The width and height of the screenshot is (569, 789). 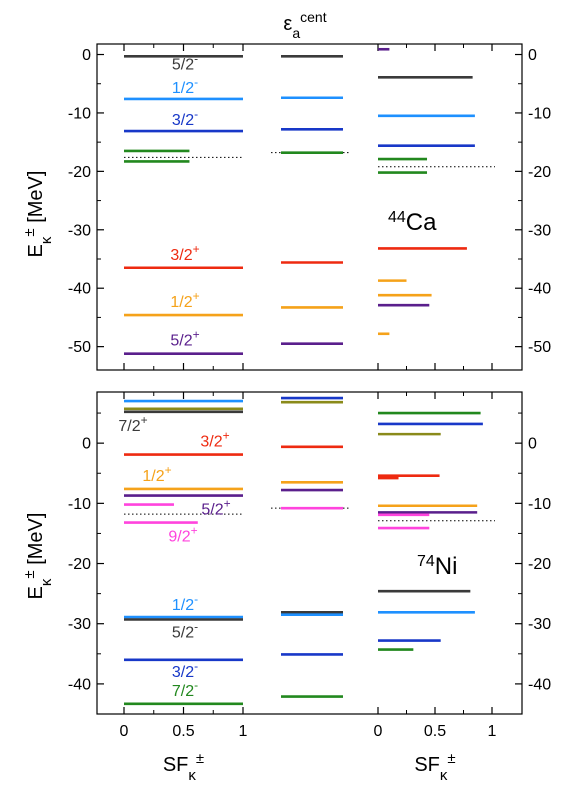 What do you see at coordinates (124, 731) in the screenshot?
I see `x-tick-label-left: 0` at bounding box center [124, 731].